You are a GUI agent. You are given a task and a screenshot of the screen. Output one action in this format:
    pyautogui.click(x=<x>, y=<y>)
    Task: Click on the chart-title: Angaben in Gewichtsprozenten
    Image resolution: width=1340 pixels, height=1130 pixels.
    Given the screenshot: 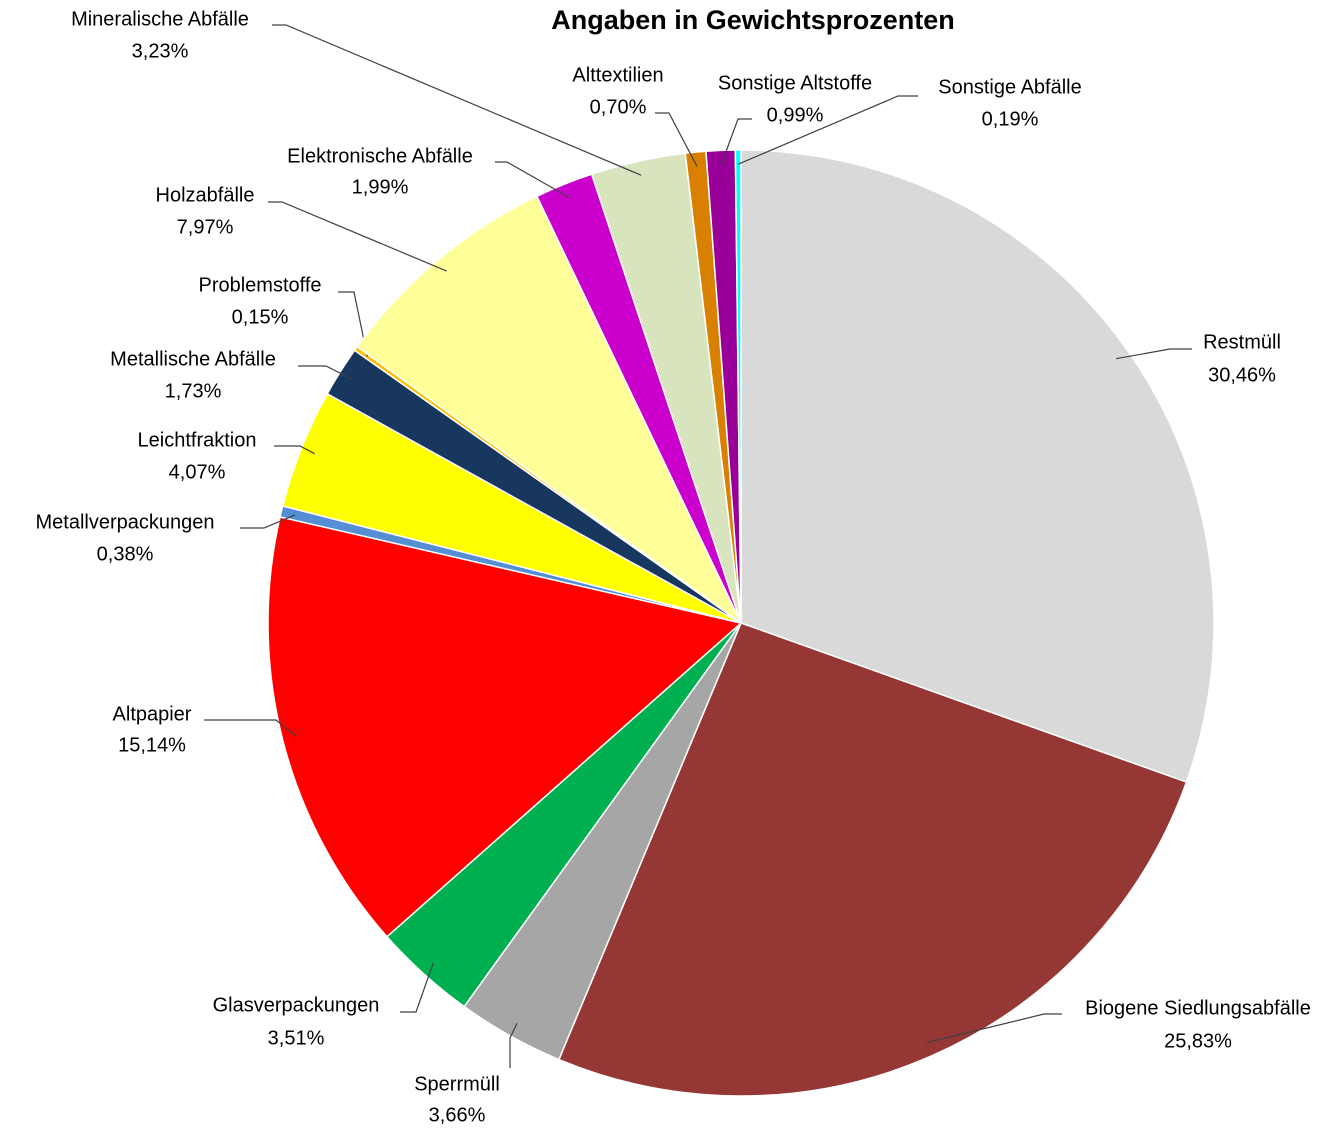 What is the action you would take?
    pyautogui.click(x=753, y=20)
    